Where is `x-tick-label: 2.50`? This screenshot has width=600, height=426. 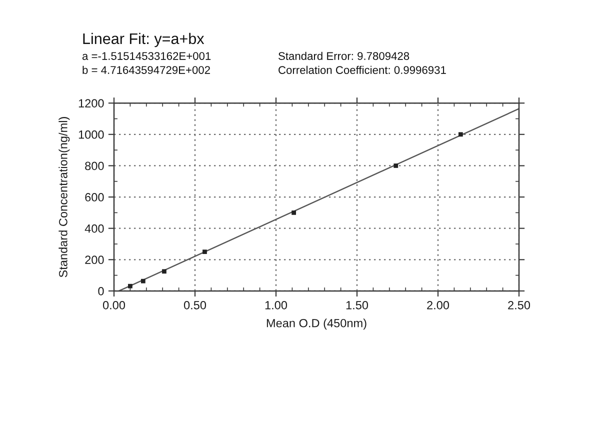
x-tick-label: 2.50 is located at coordinates (519, 305).